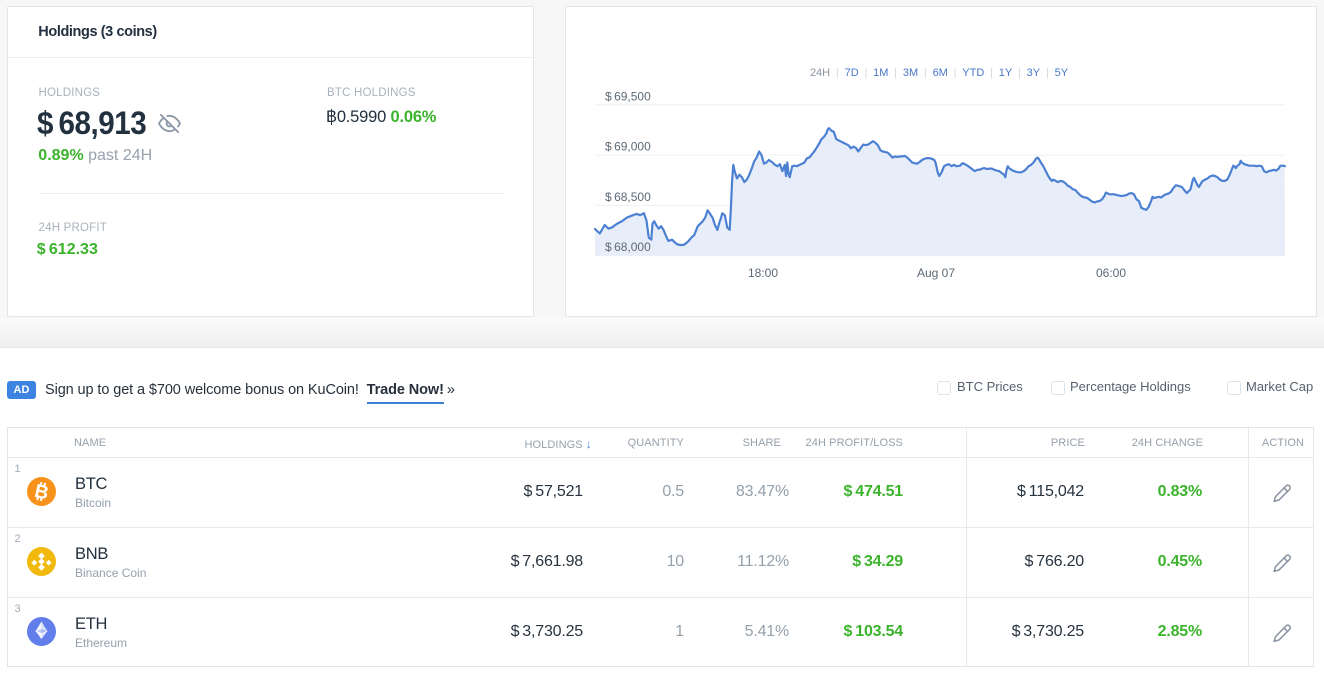 The image size is (1324, 673). I want to click on svg-text: Aug 07, so click(936, 273).